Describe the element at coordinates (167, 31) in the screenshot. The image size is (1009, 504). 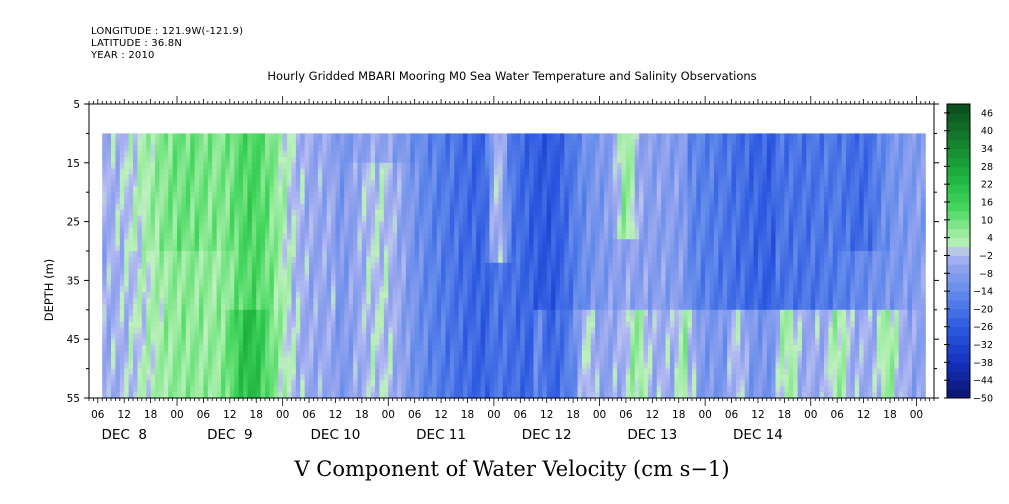
I see `longitude-label: LONGITUDE : 121.9W(-121.9)` at that location.